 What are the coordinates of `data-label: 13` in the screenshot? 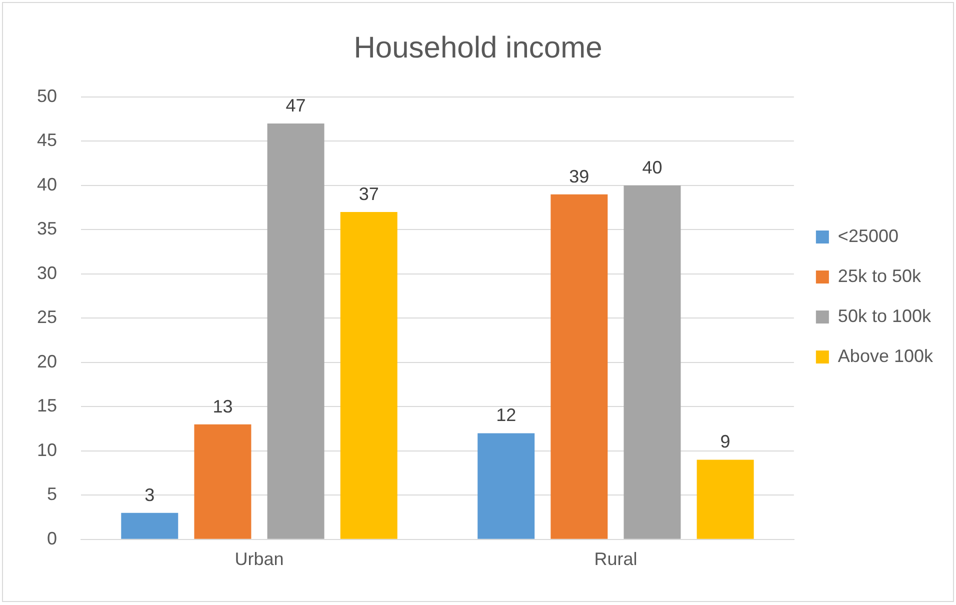 It's located at (222, 406).